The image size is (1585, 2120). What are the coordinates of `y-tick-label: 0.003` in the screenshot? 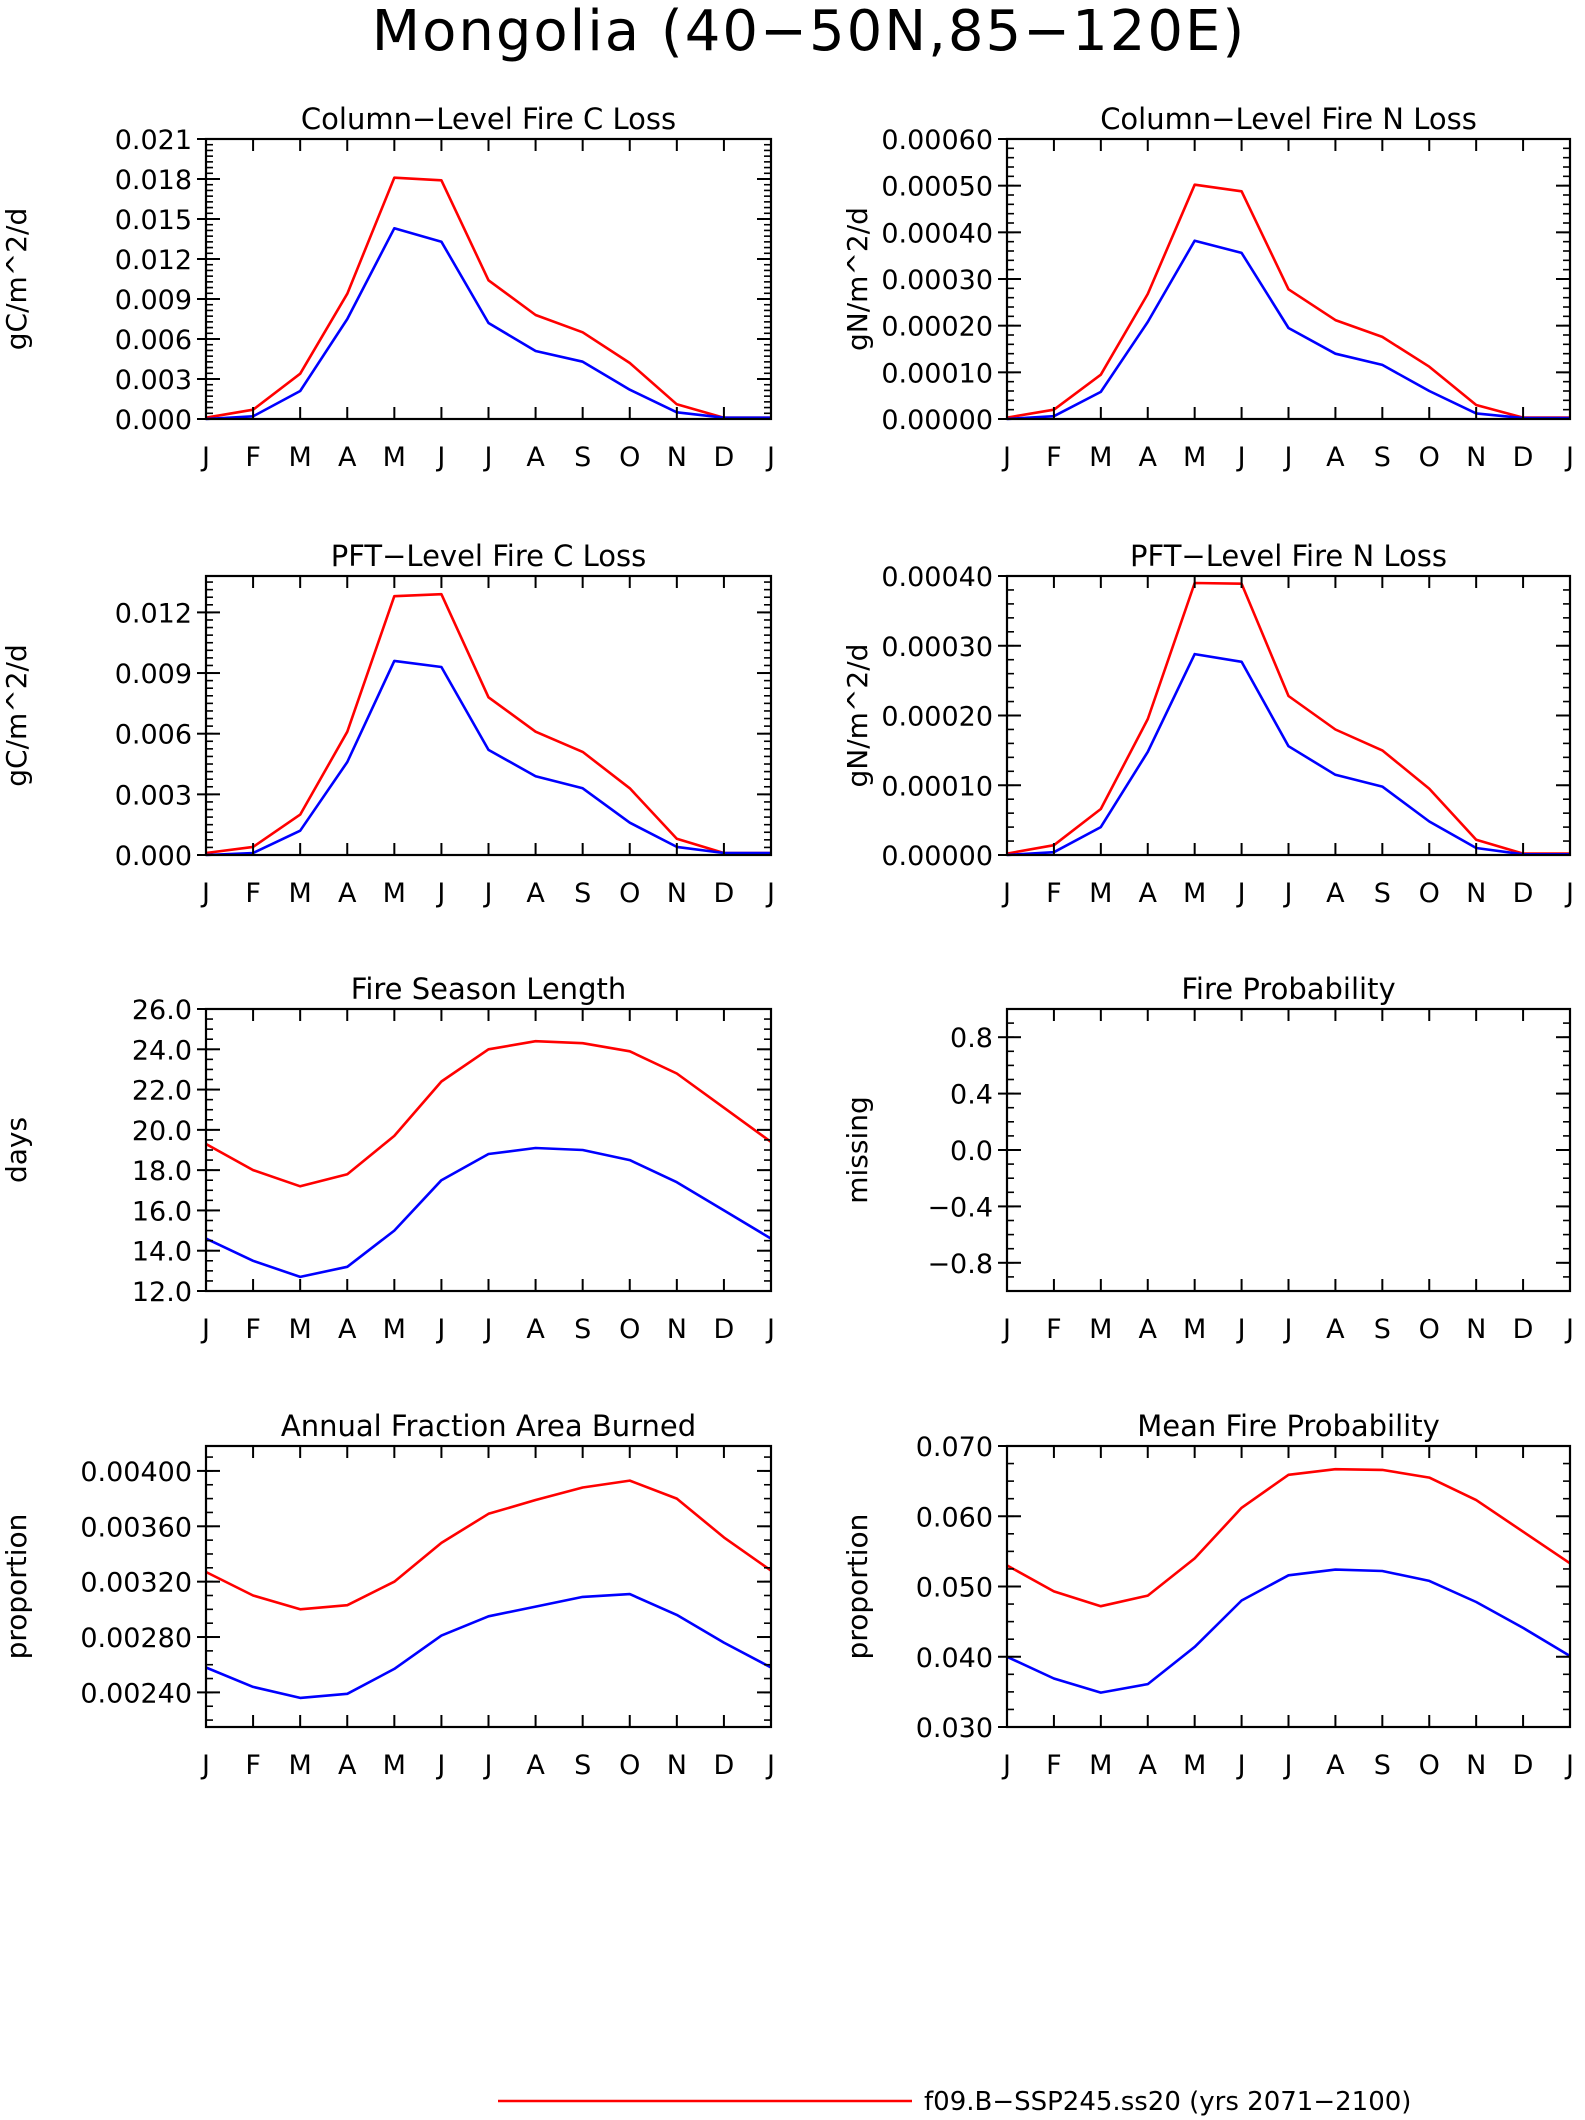 It's located at (153, 380).